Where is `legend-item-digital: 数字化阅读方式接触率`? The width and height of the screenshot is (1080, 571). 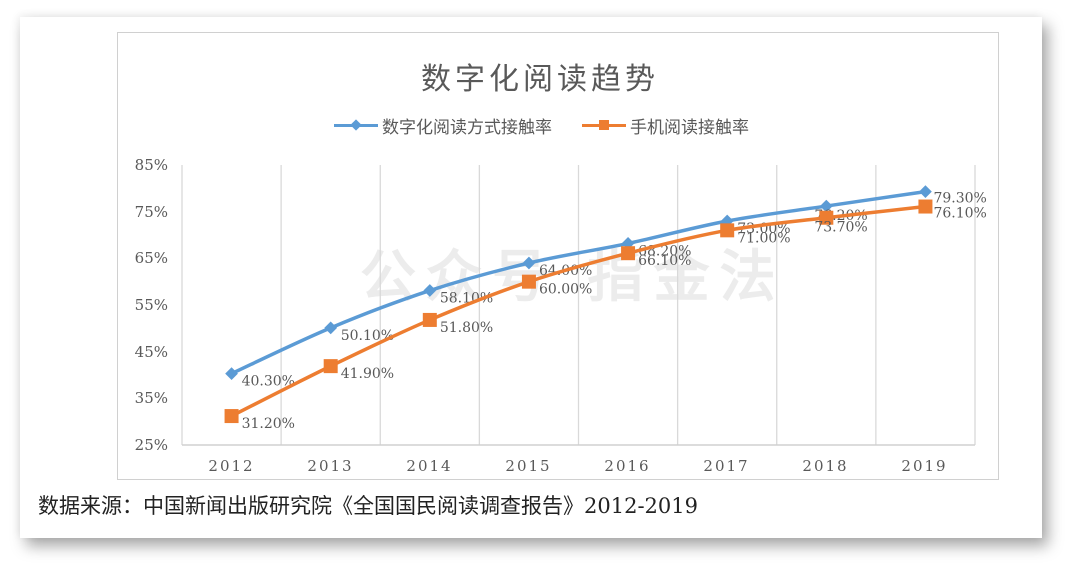
legend-item-digital: 数字化阅读方式接触率 is located at coordinates (443, 125).